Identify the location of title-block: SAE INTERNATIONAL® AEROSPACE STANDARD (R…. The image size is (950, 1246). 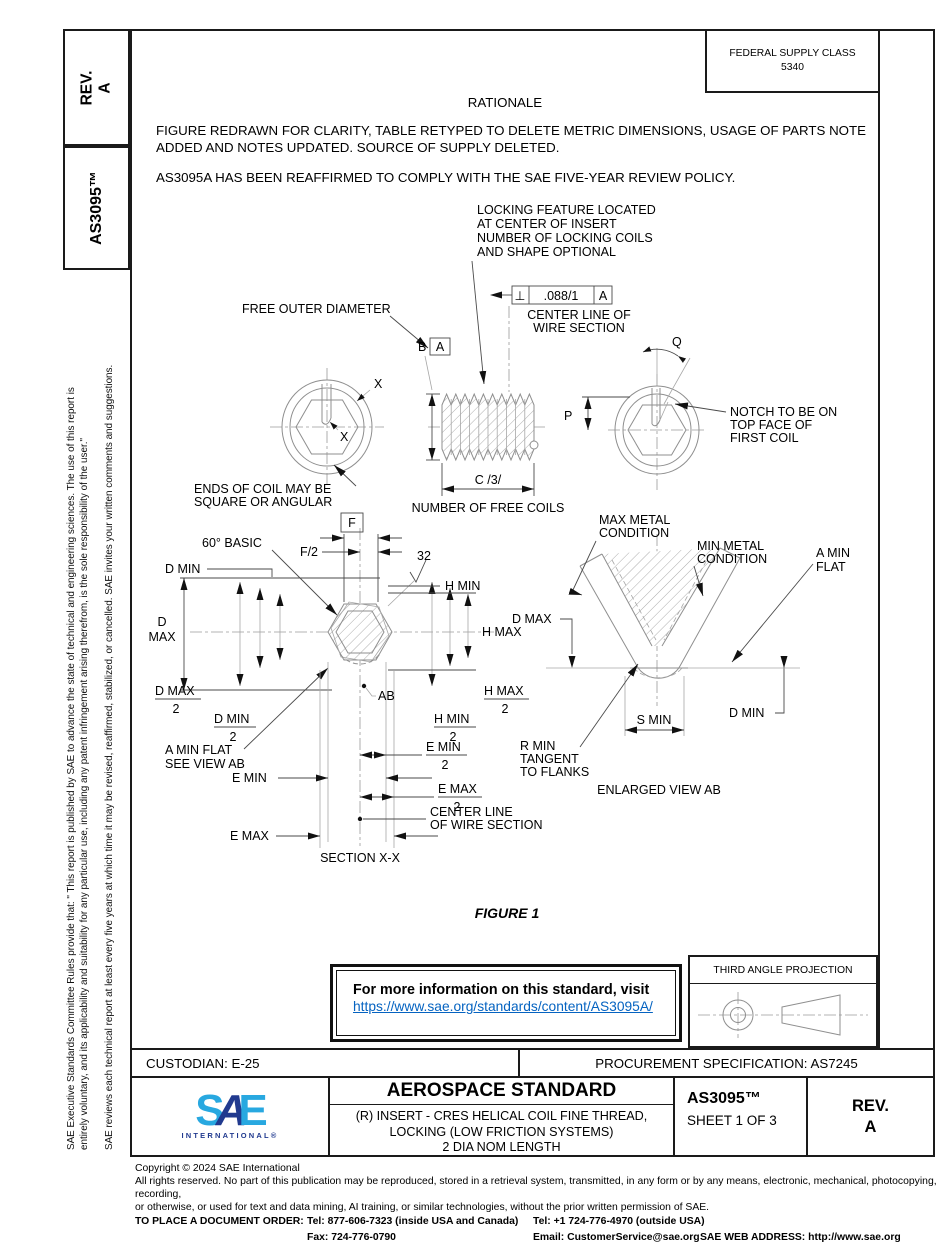
(532, 1115).